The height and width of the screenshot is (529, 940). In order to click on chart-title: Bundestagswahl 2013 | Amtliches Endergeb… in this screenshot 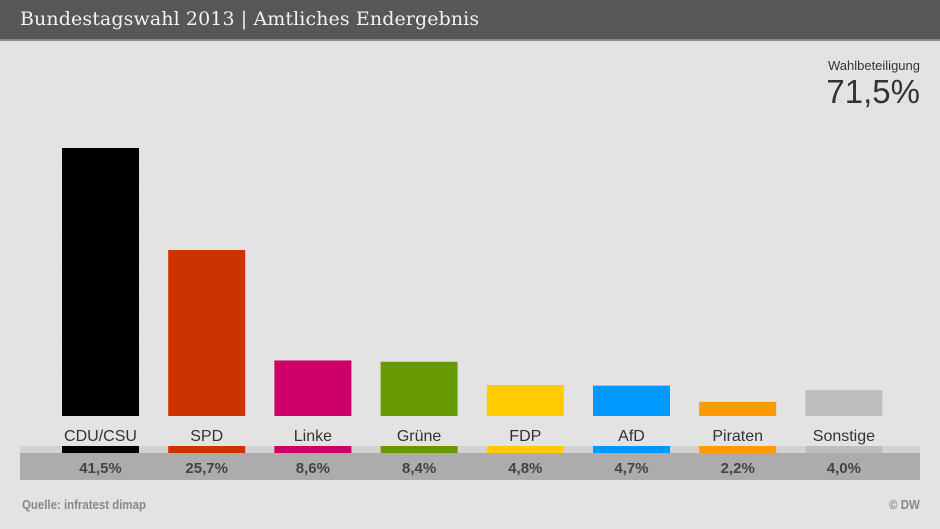, I will do `click(250, 19)`.